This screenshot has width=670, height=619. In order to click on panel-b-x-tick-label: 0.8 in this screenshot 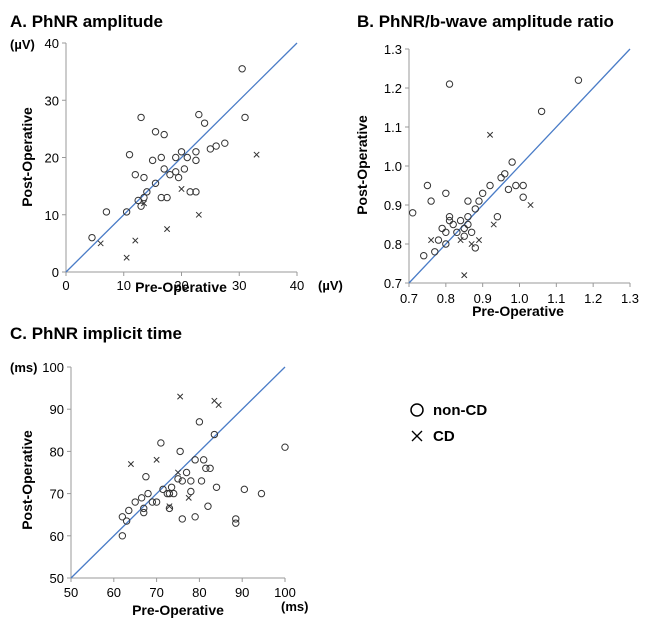, I will do `click(446, 298)`.